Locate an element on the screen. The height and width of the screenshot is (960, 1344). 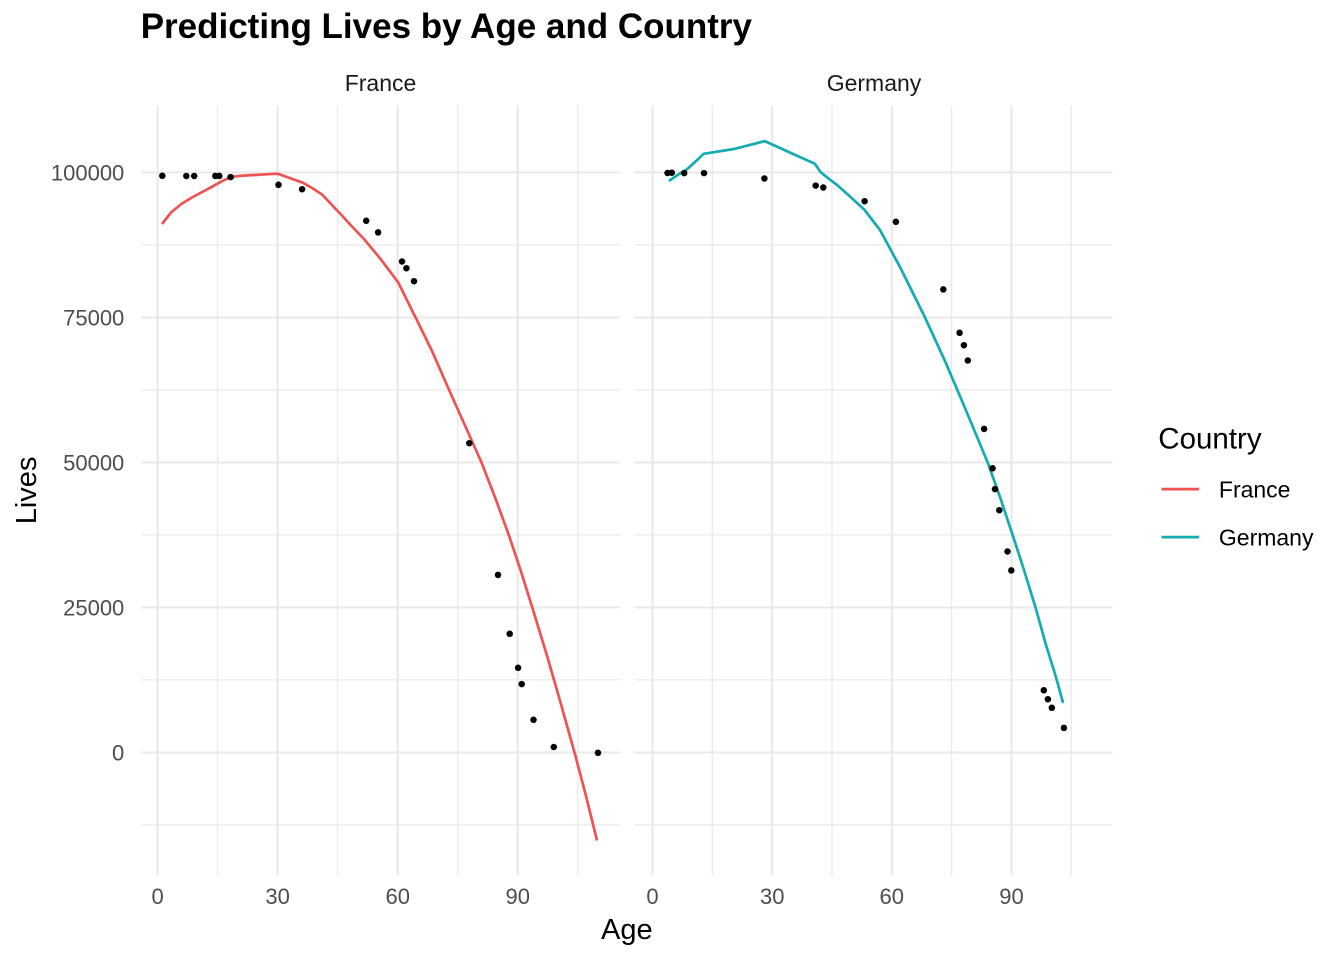
svg-text: Lives is located at coordinates (27, 491).